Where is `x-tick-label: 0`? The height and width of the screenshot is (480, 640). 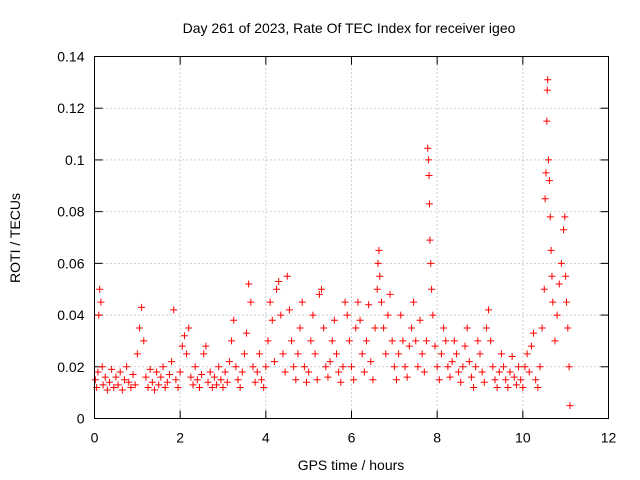
x-tick-label: 0 is located at coordinates (95, 438).